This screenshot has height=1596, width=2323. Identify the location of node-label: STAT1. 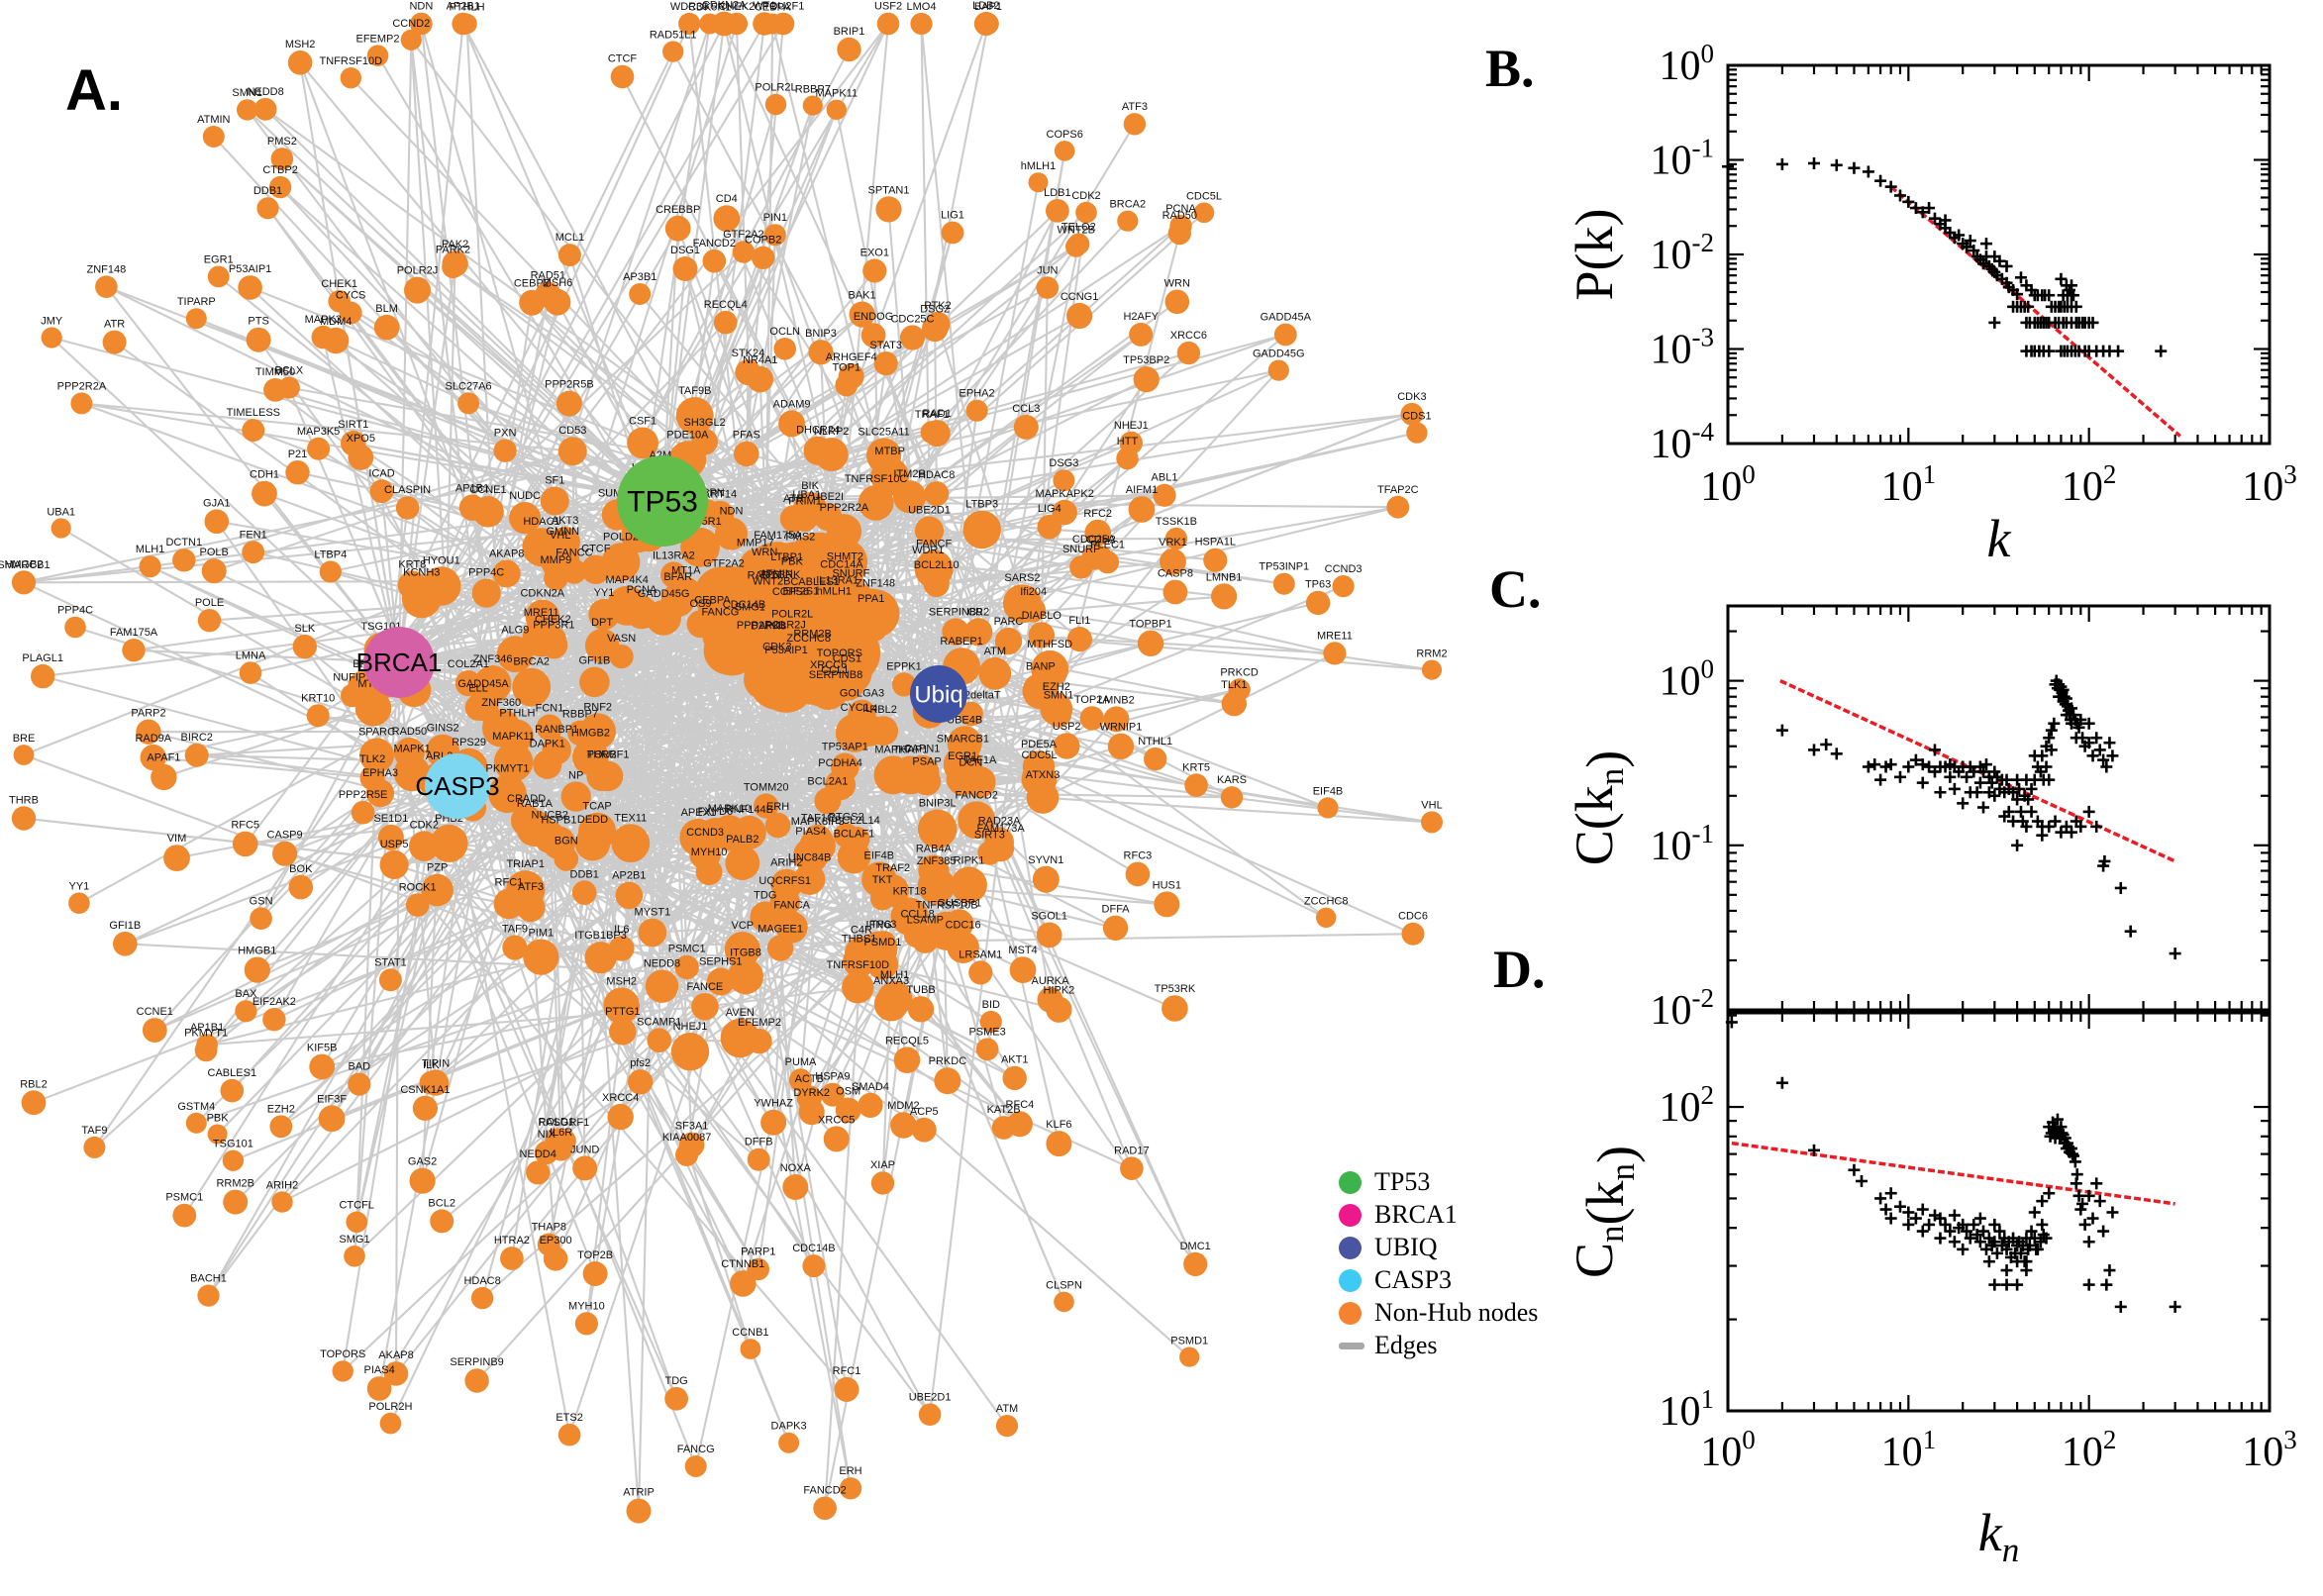
(390, 962).